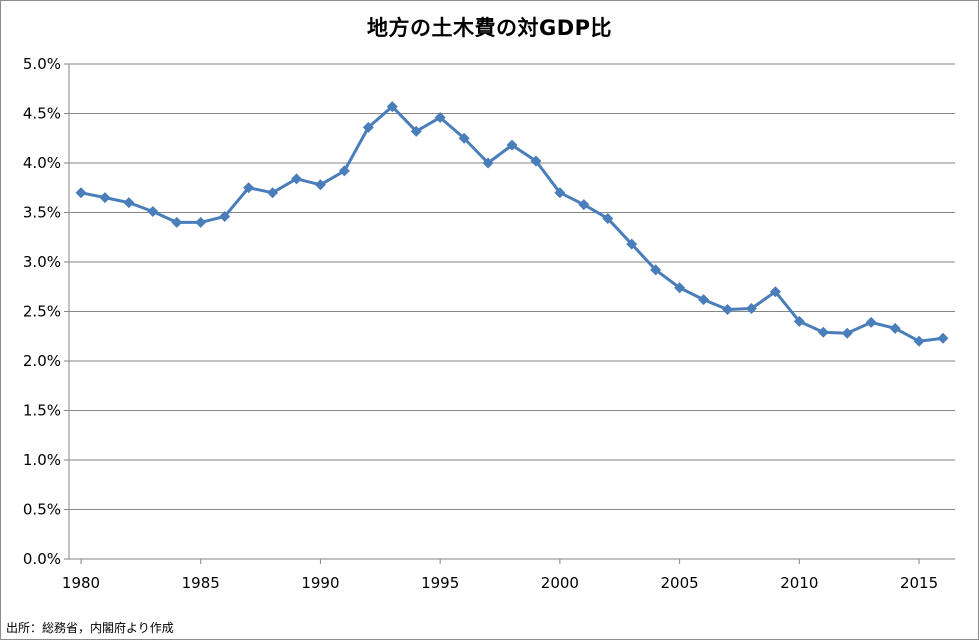 The image size is (979, 640). What do you see at coordinates (42, 411) in the screenshot?
I see `y-tick-label: 1.5%` at bounding box center [42, 411].